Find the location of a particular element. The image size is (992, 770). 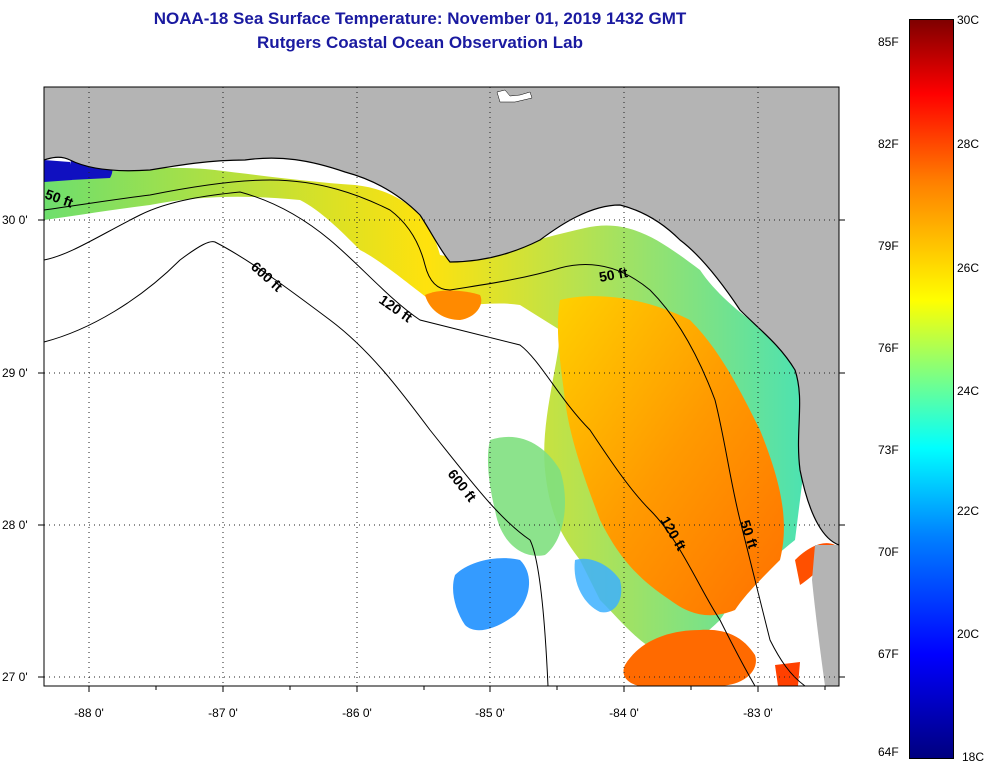

temperature-colorbar is located at coordinates (931, 389).